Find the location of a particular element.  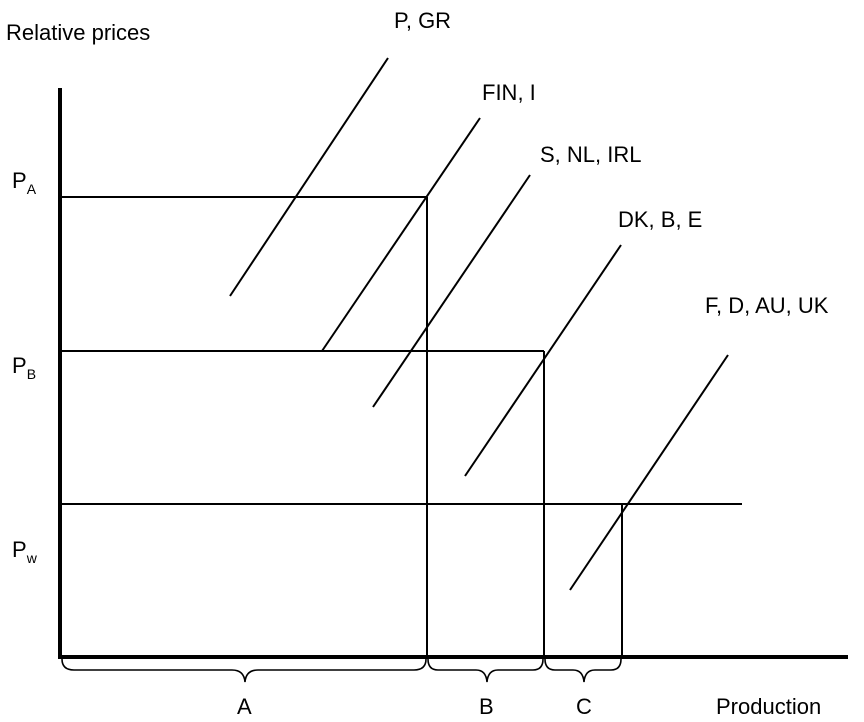

price-level-pw: Pw is located at coordinates (25, 551).